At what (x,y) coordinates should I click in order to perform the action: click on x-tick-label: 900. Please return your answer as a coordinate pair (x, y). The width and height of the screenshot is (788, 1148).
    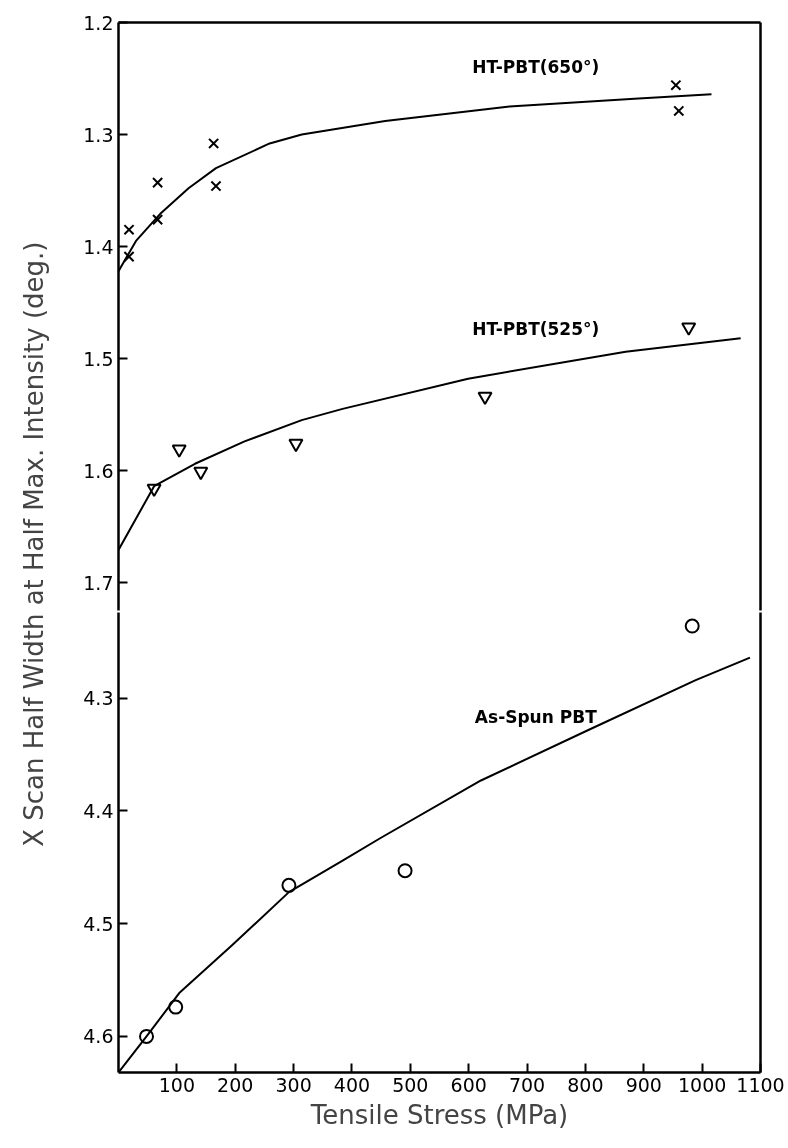
    Looking at the image, I should click on (643, 1084).